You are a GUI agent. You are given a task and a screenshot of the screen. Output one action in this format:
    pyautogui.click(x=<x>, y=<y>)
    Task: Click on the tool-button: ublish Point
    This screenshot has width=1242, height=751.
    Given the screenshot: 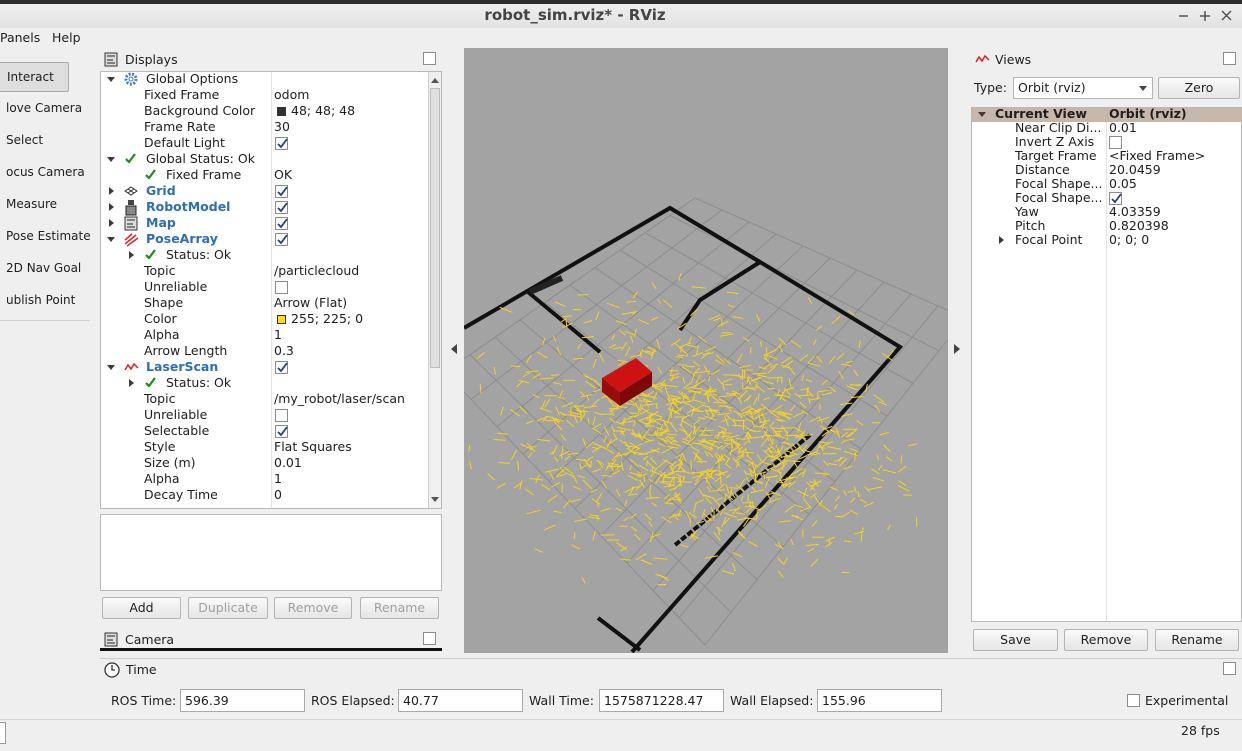 What is the action you would take?
    pyautogui.click(x=37, y=301)
    